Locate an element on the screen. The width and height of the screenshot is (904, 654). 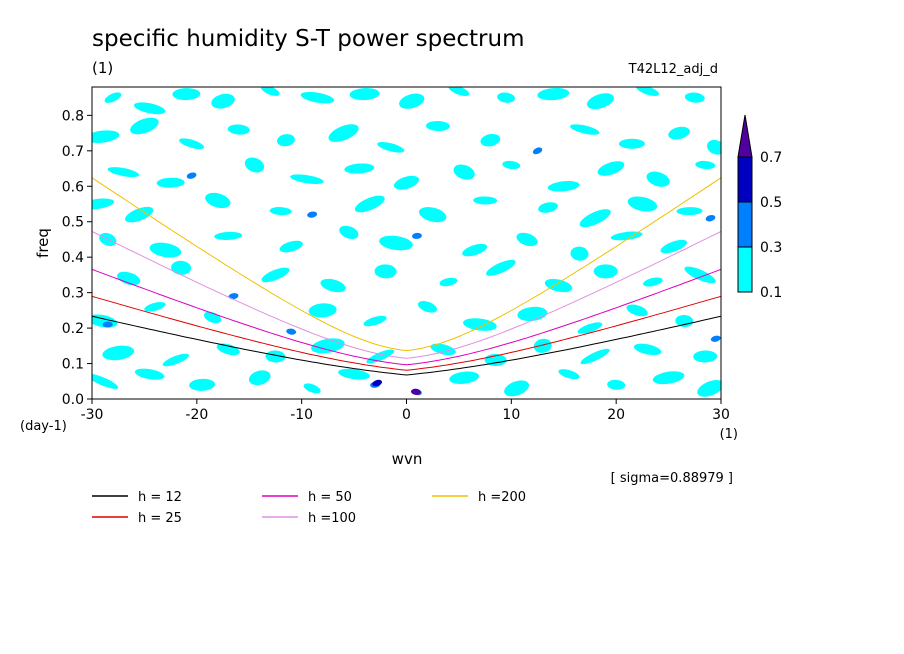
legend-label: h = 50 is located at coordinates (330, 497).